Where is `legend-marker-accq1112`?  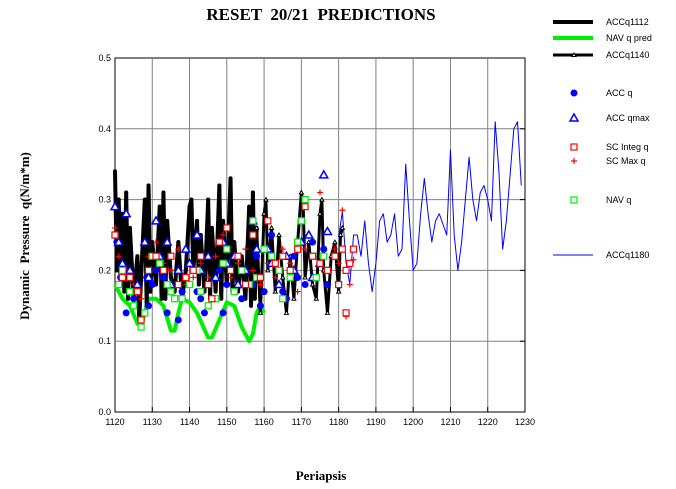 legend-marker-accq1112 is located at coordinates (574, 22).